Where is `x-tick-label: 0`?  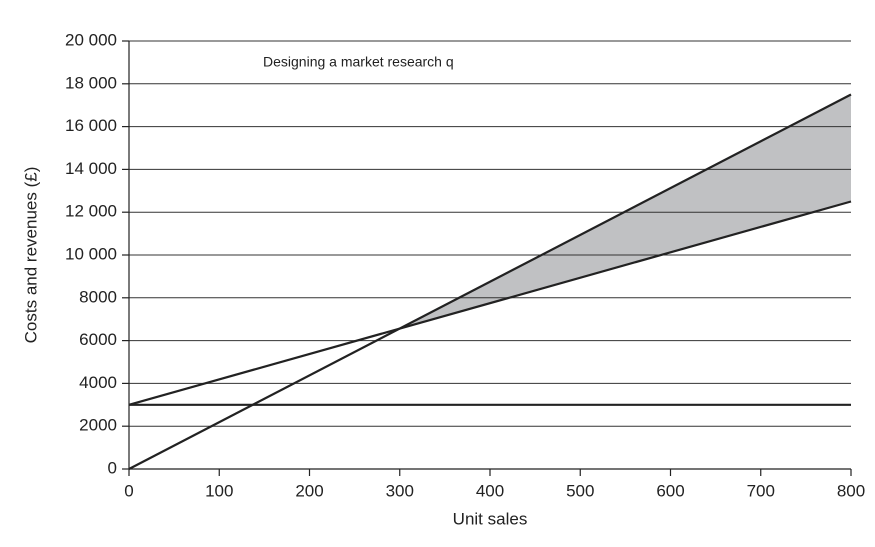
x-tick-label: 0 is located at coordinates (128, 490).